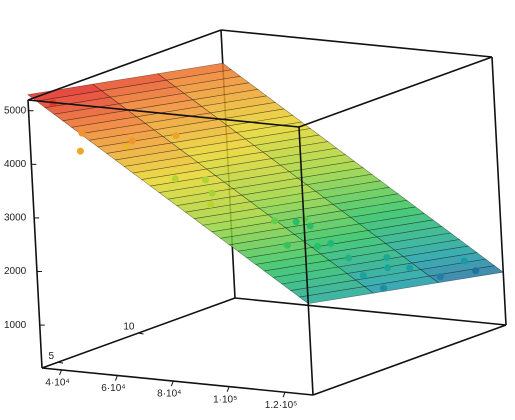 This screenshot has width=515, height=420. I want to click on x-tick-label: 8·10⁴, so click(169, 394).